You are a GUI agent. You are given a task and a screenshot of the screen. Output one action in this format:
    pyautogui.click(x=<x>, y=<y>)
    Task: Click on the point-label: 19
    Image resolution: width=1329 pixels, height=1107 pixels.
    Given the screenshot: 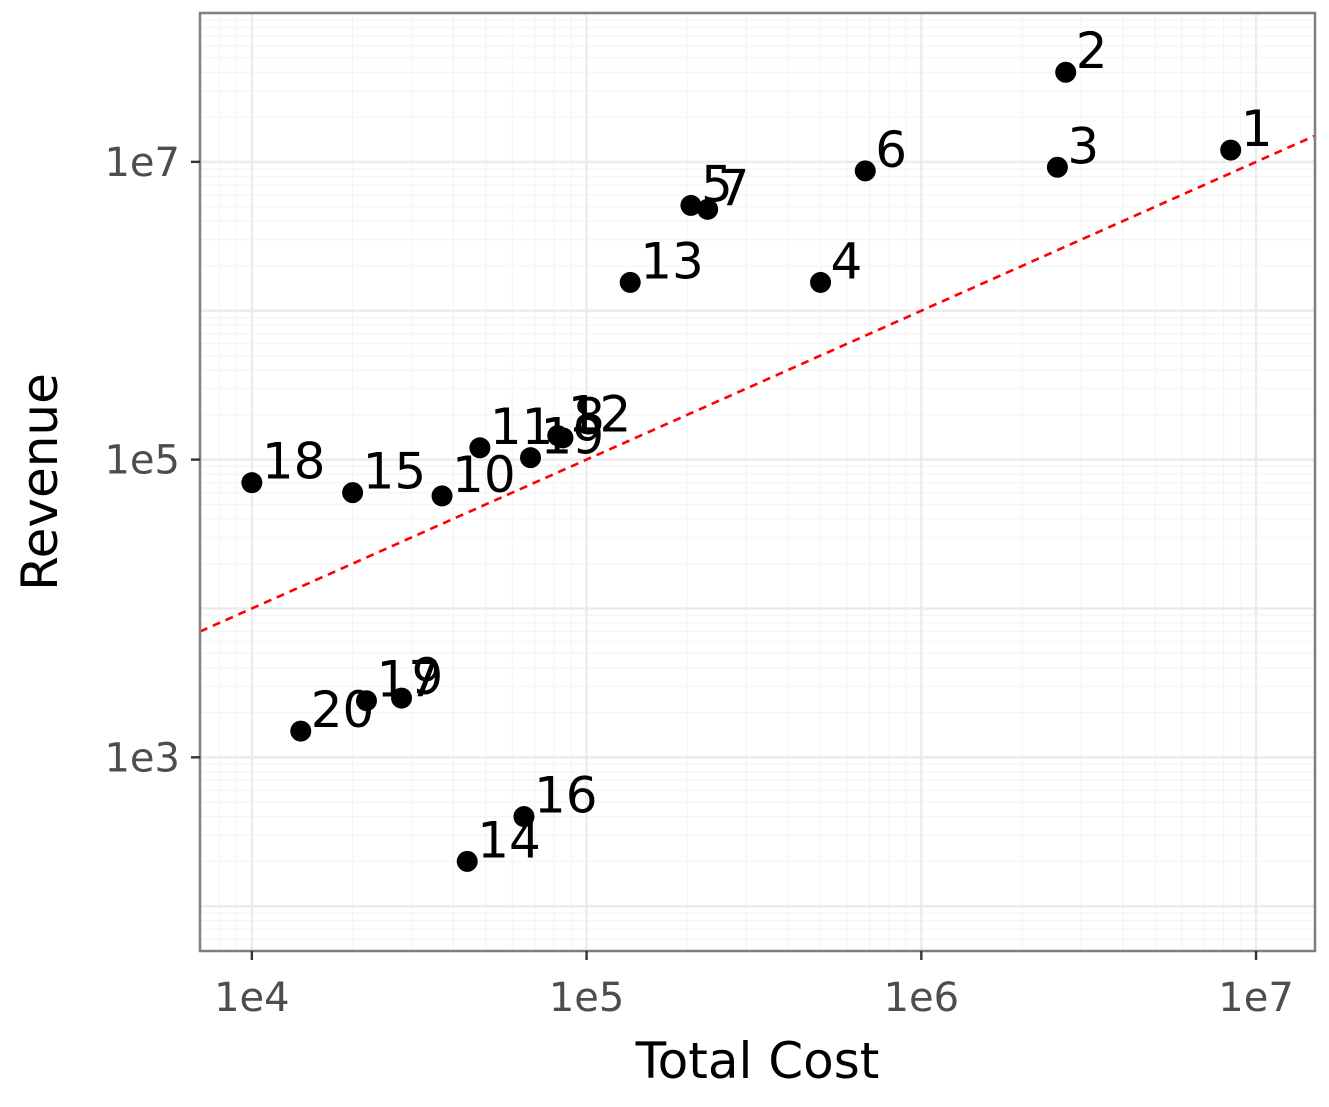 What is the action you would take?
    pyautogui.click(x=573, y=437)
    